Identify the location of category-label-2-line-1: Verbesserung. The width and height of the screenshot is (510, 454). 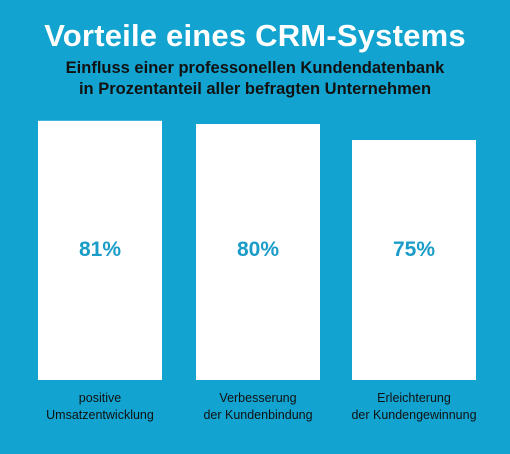
(257, 398).